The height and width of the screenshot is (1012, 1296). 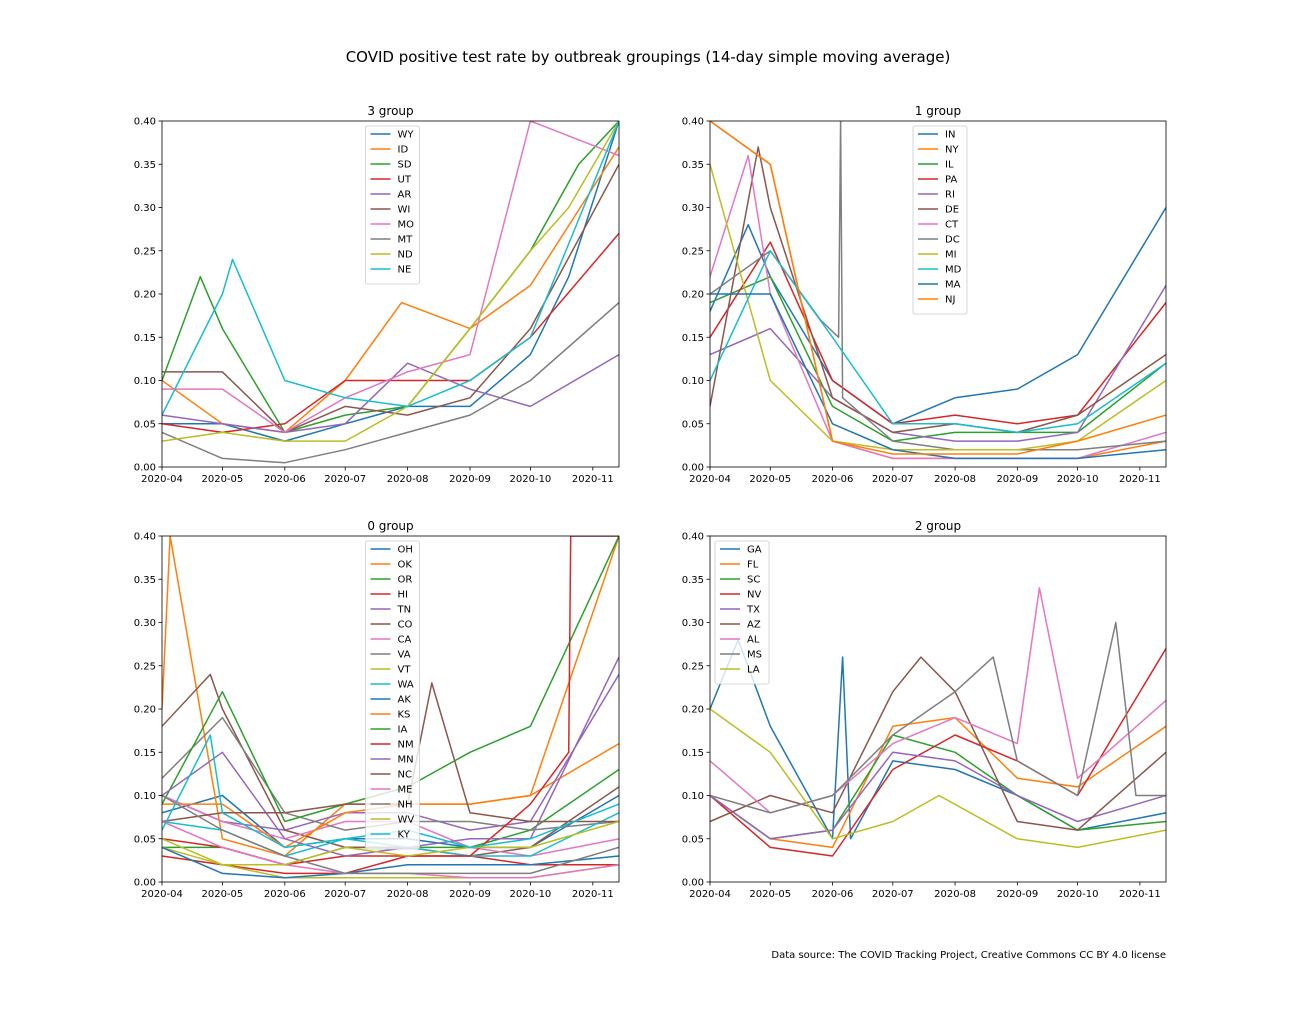 What do you see at coordinates (405, 565) in the screenshot?
I see `legend-label-ok: OK` at bounding box center [405, 565].